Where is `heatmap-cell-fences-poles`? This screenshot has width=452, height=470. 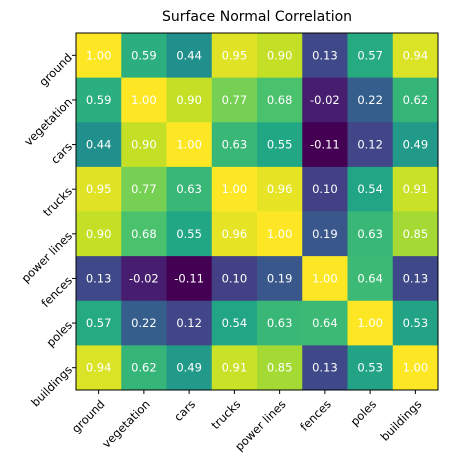
heatmap-cell-fences-poles is located at coordinates (370, 279).